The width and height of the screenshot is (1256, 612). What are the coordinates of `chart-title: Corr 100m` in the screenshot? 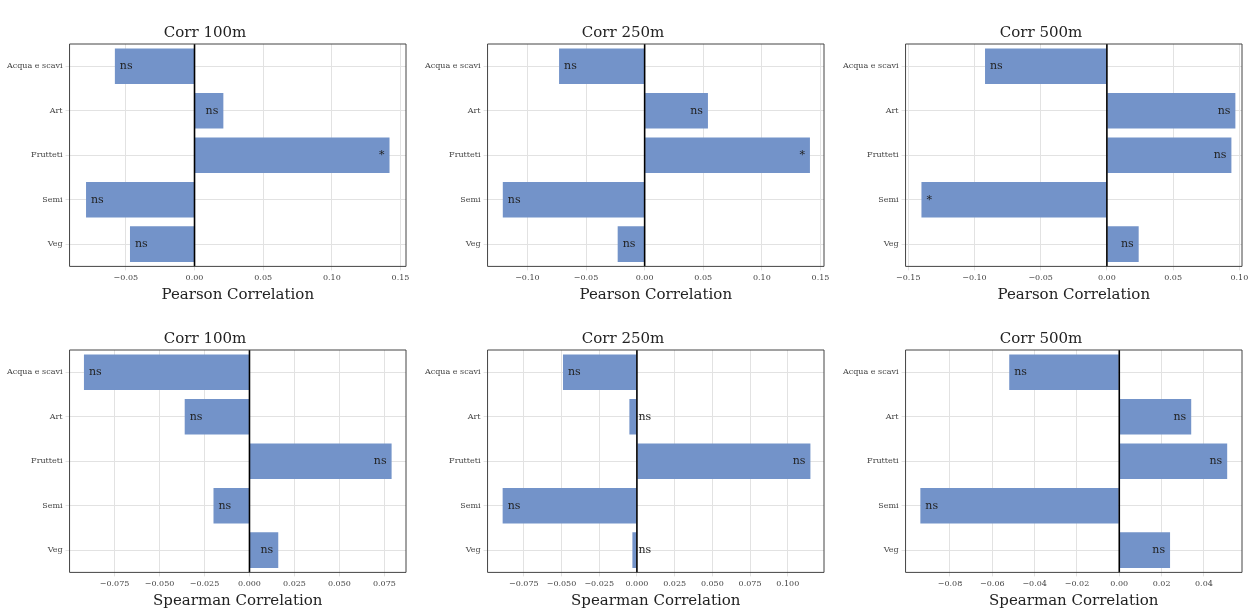 It's located at (205, 31).